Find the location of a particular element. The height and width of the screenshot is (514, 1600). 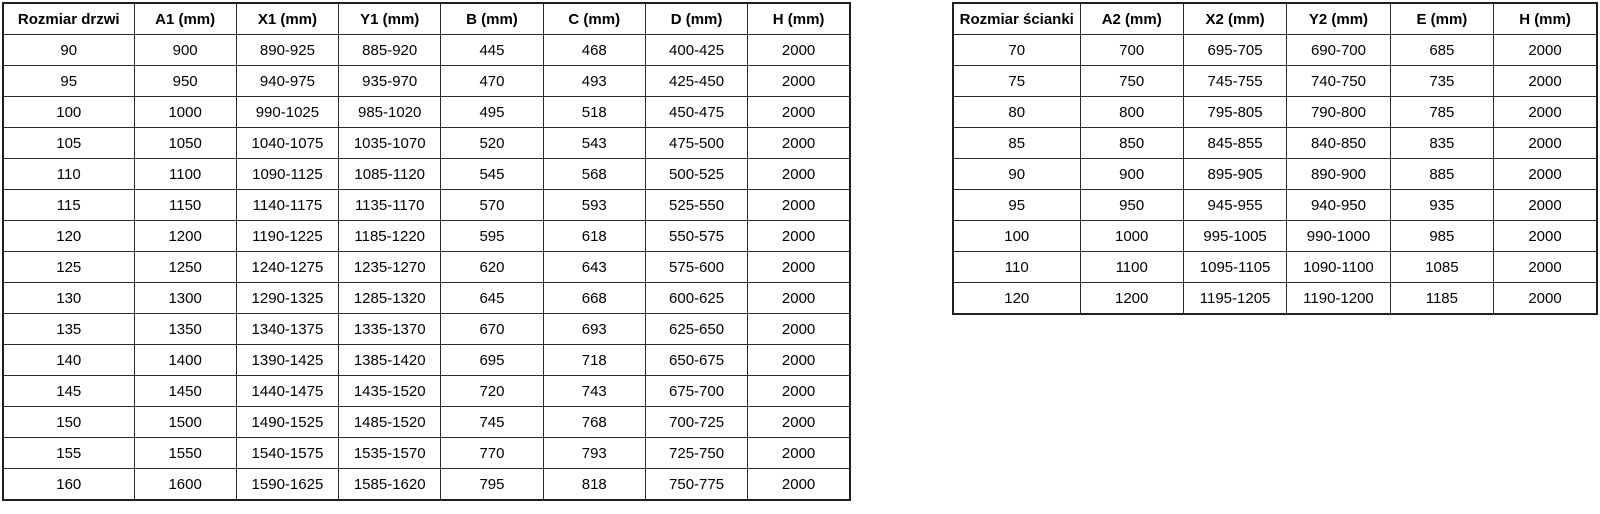

table-cell: 125 is located at coordinates (68, 267).